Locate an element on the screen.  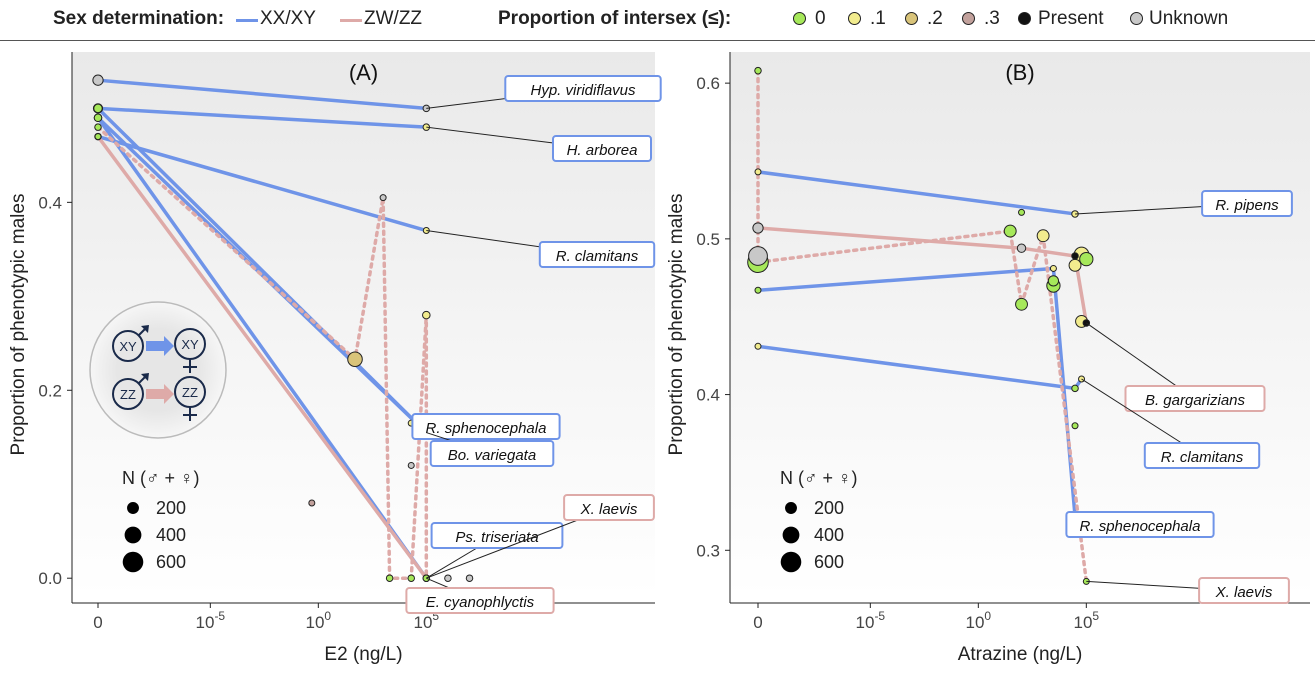
y-tick-label: 0.6 is located at coordinates (708, 83).